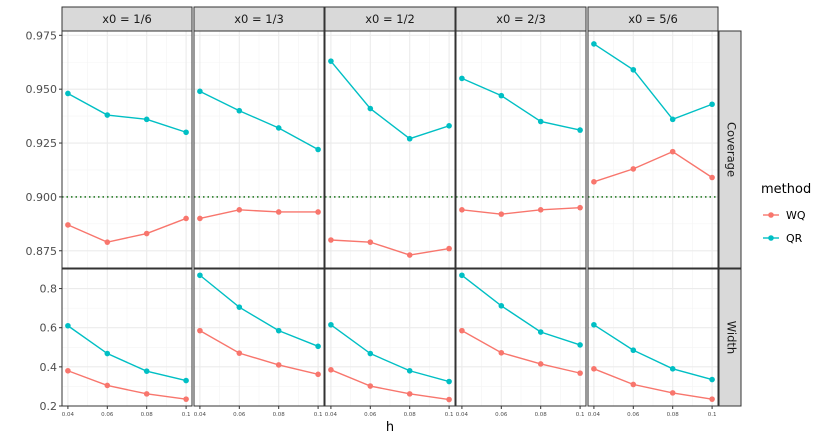  I want to click on facet-strip-label: x0 = 1/3, so click(259, 19).